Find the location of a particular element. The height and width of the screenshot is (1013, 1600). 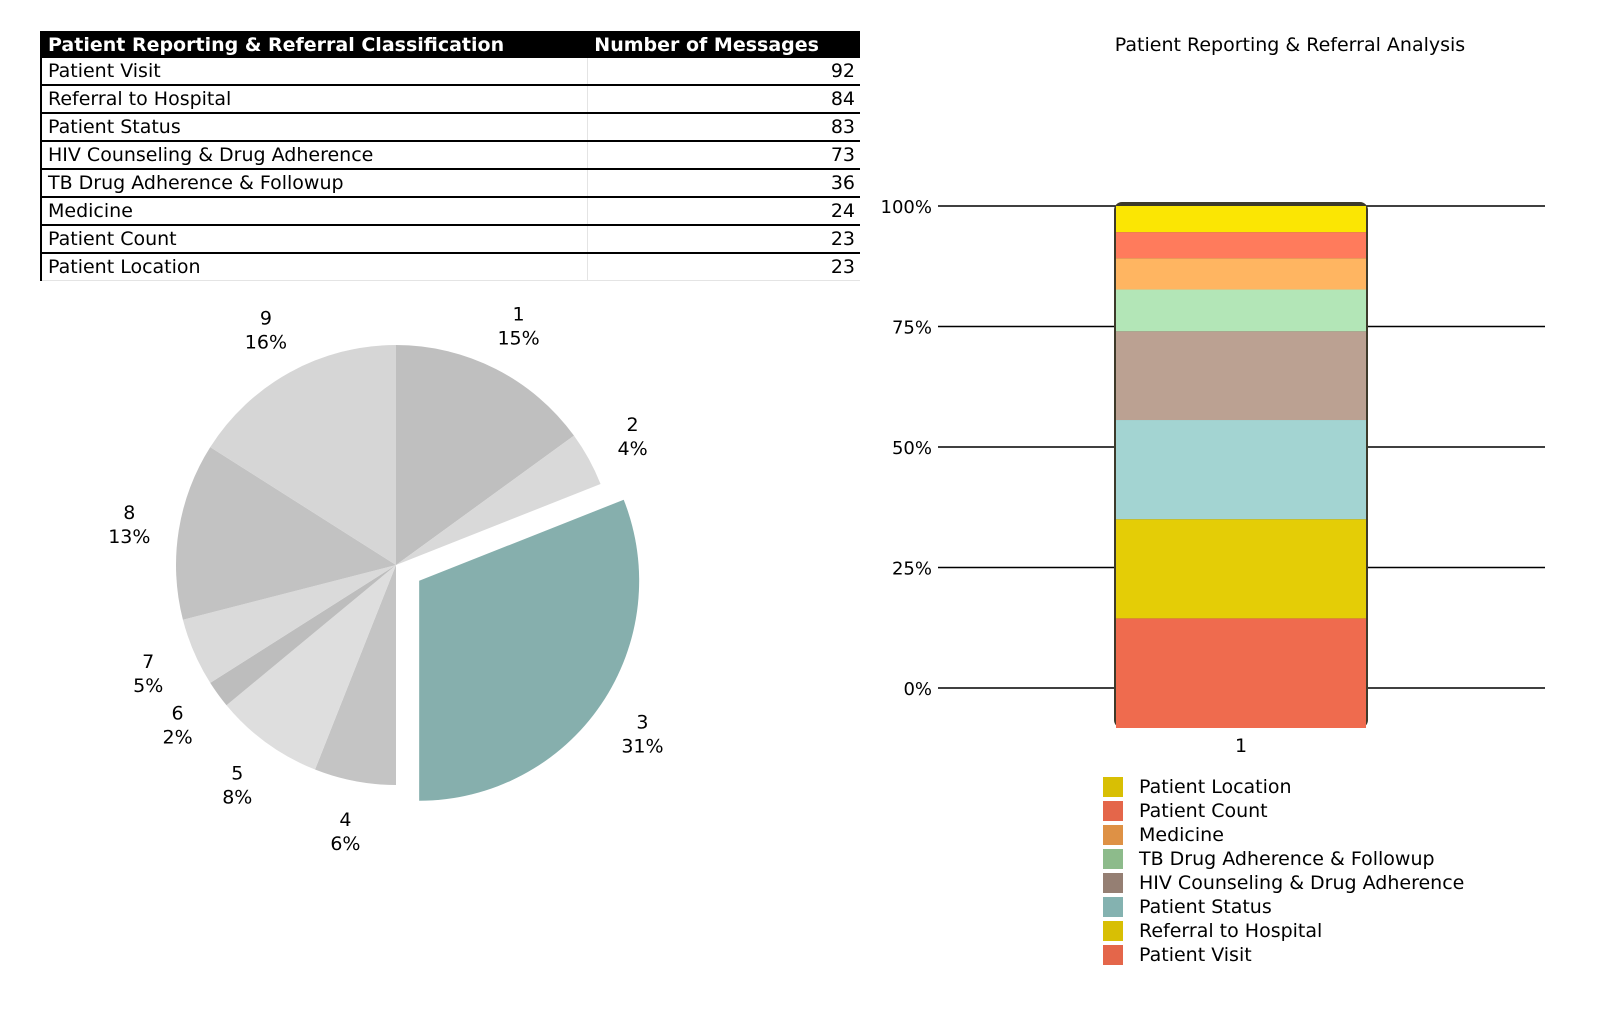

table-cell-category: Patient Count is located at coordinates (313, 239).